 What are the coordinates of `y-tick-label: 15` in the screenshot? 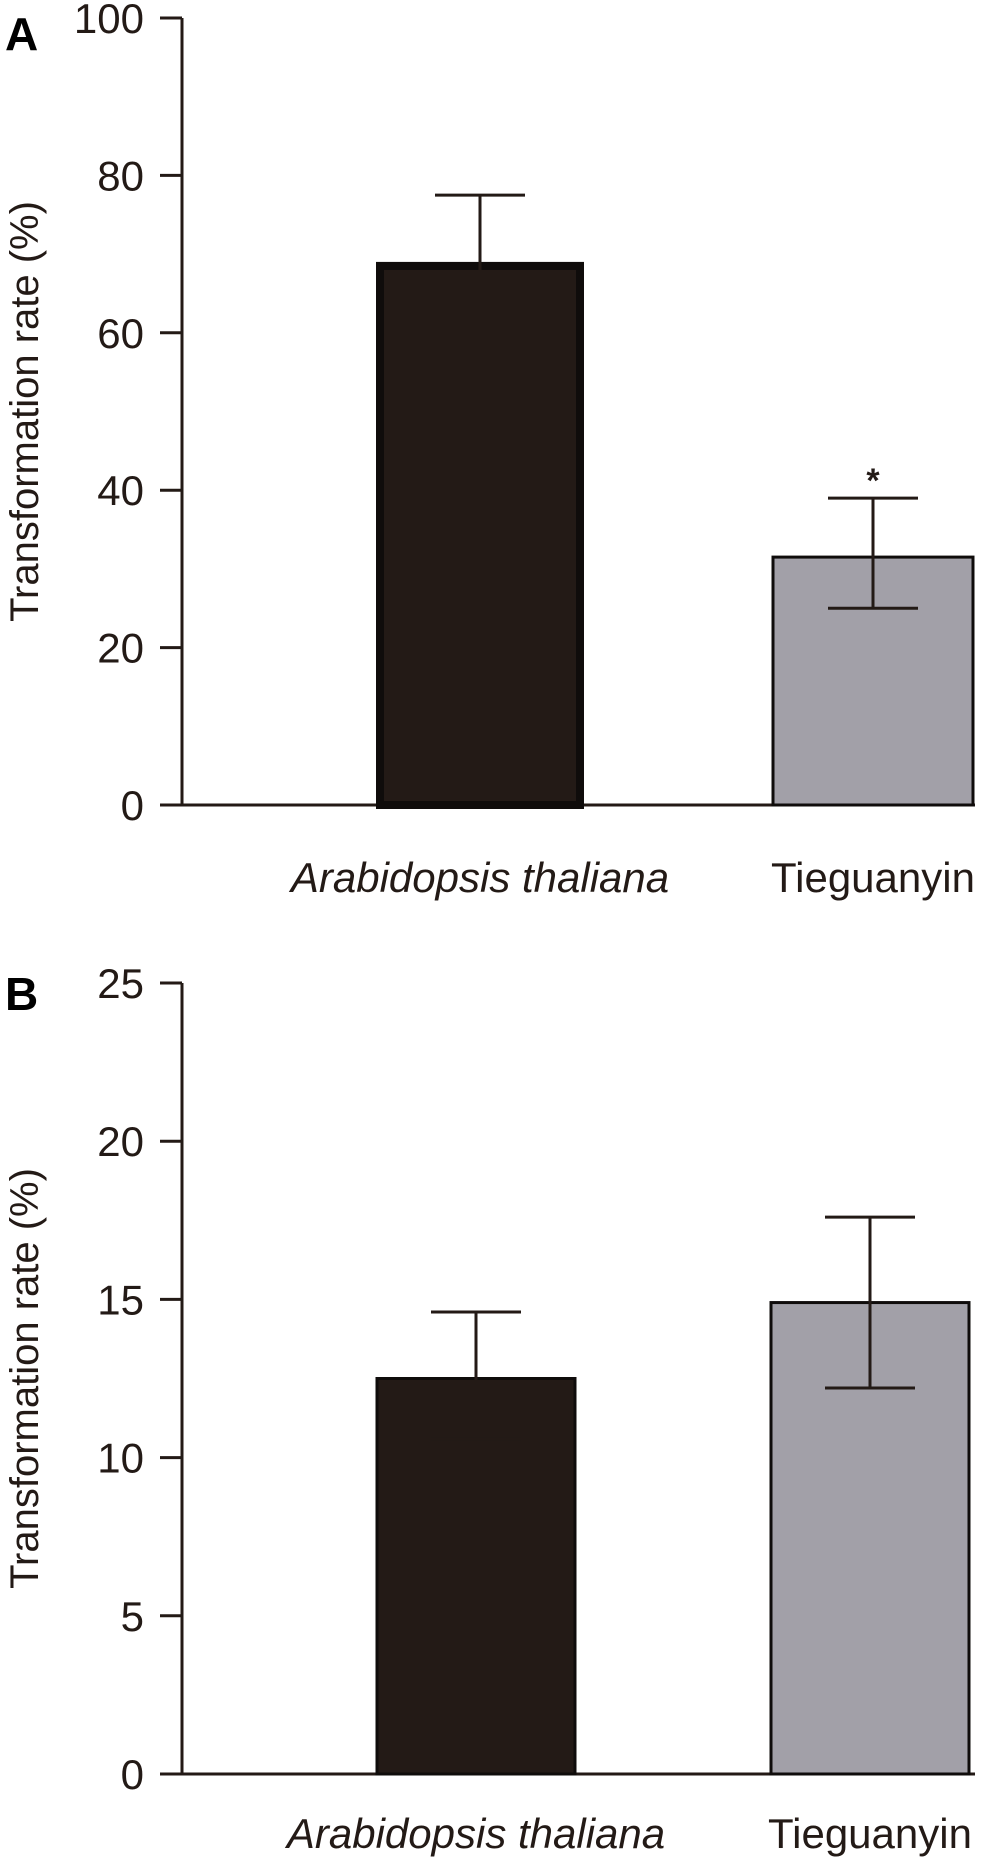 It's located at (120, 1299).